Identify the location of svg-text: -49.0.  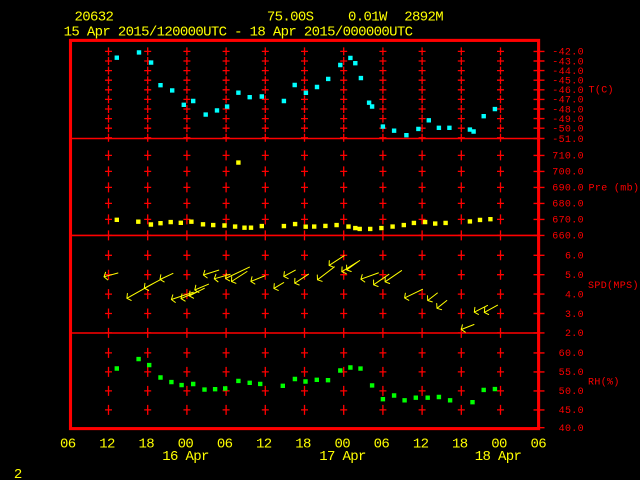
(568, 120).